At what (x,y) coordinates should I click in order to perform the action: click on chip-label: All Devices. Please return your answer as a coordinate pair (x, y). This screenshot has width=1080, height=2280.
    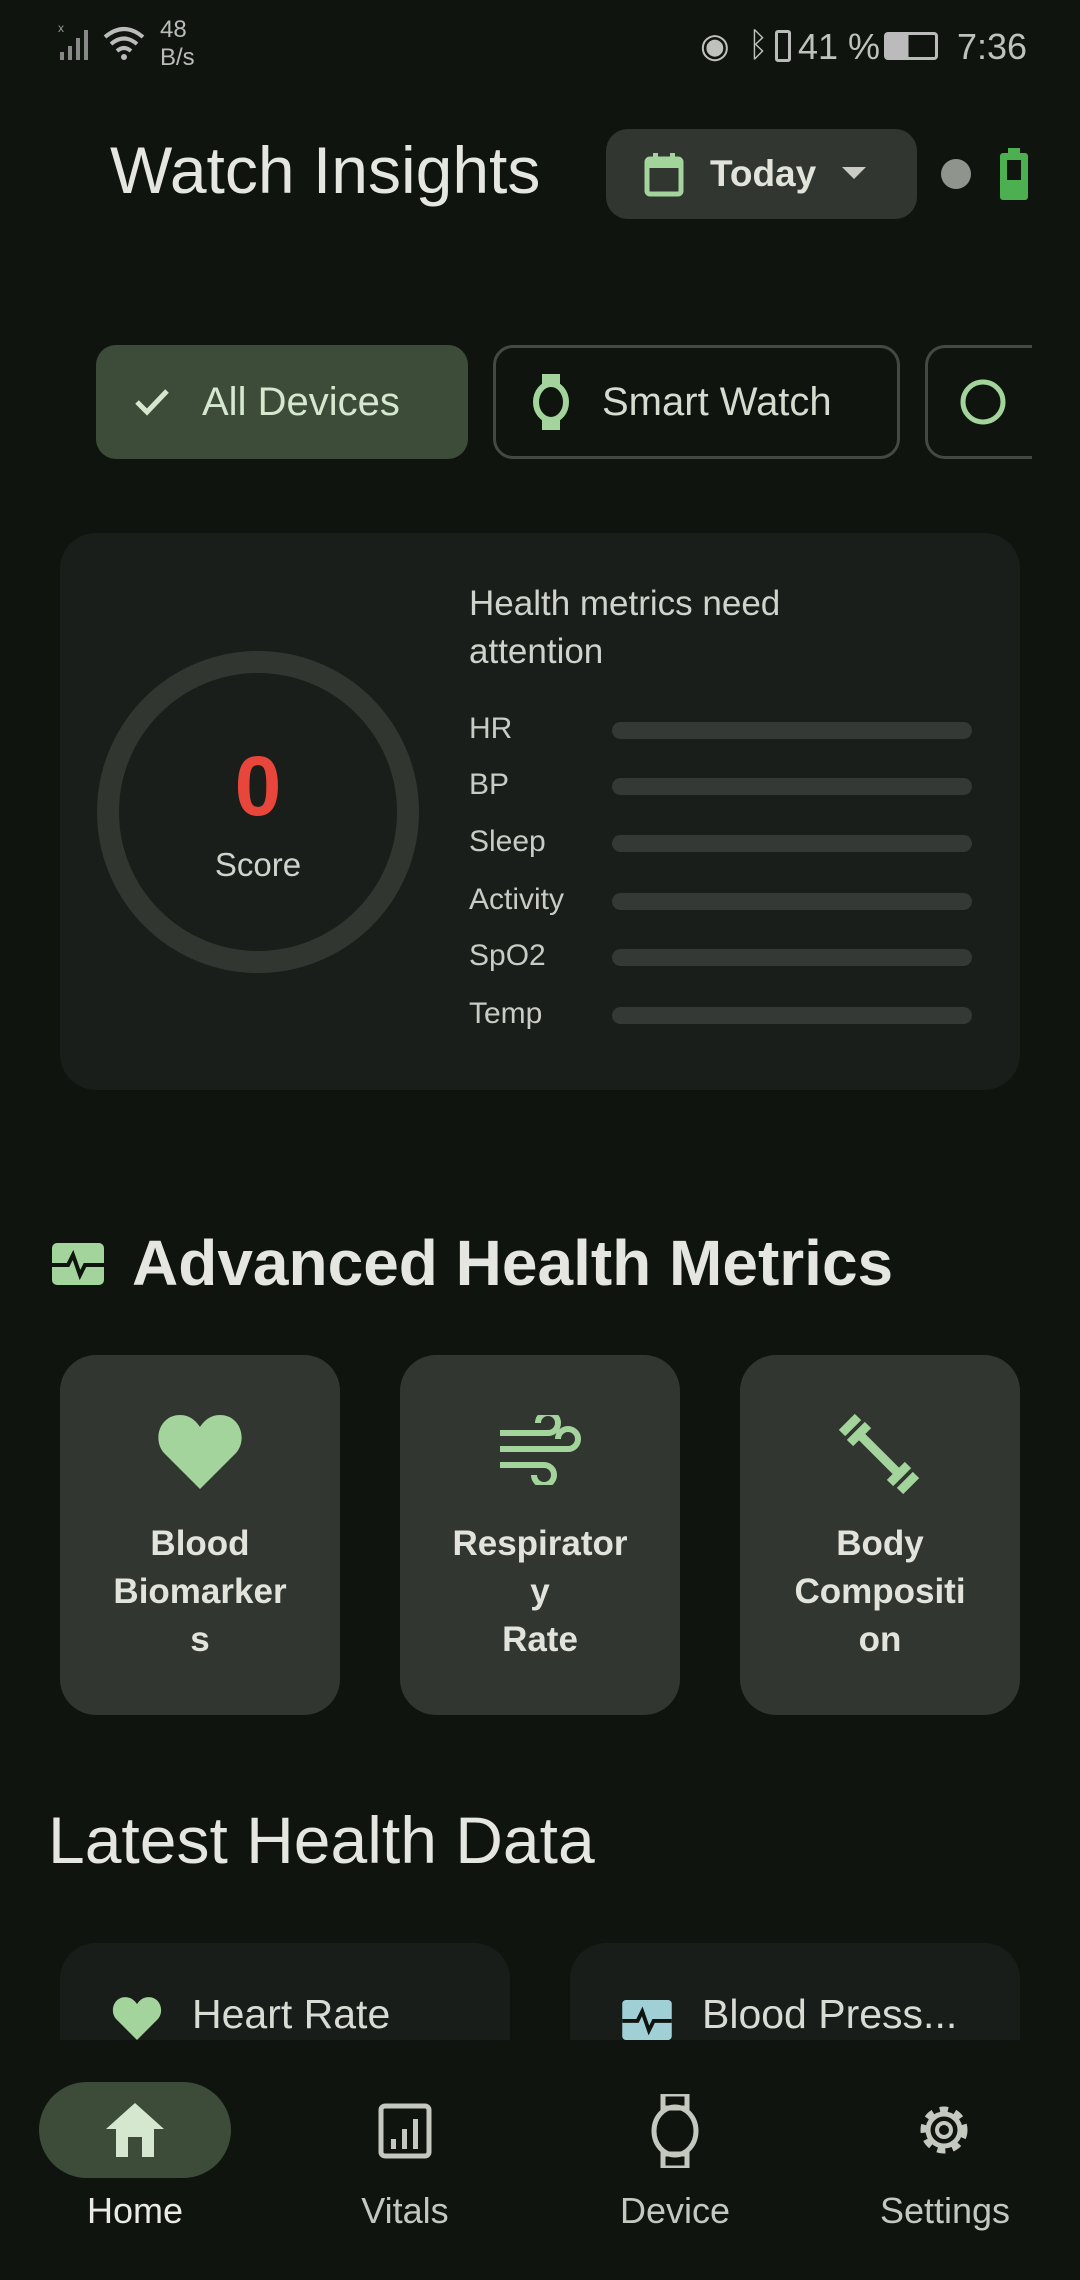
    Looking at the image, I should click on (301, 401).